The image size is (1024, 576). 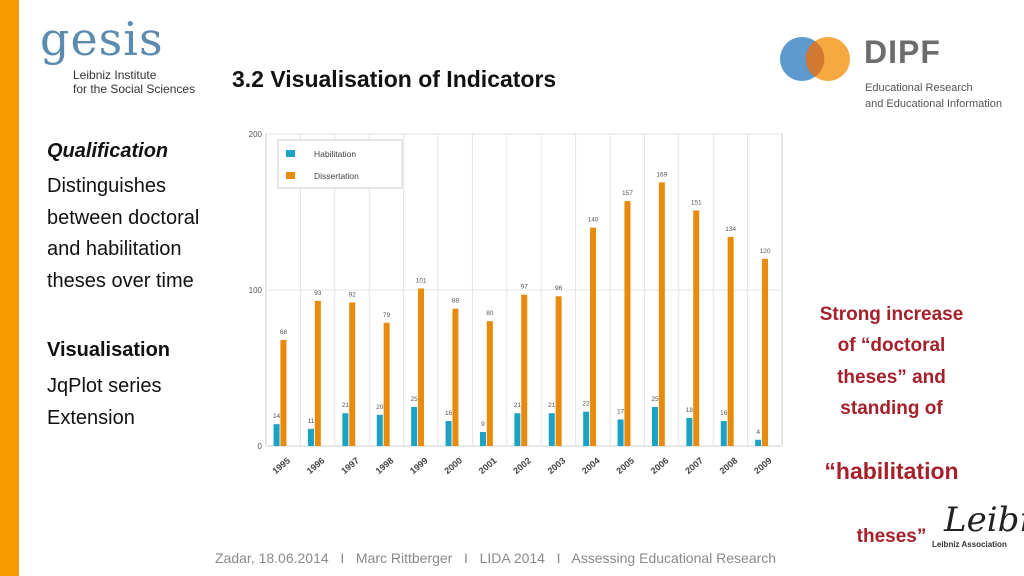 What do you see at coordinates (256, 134) in the screenshot?
I see `y-tick-label: 200` at bounding box center [256, 134].